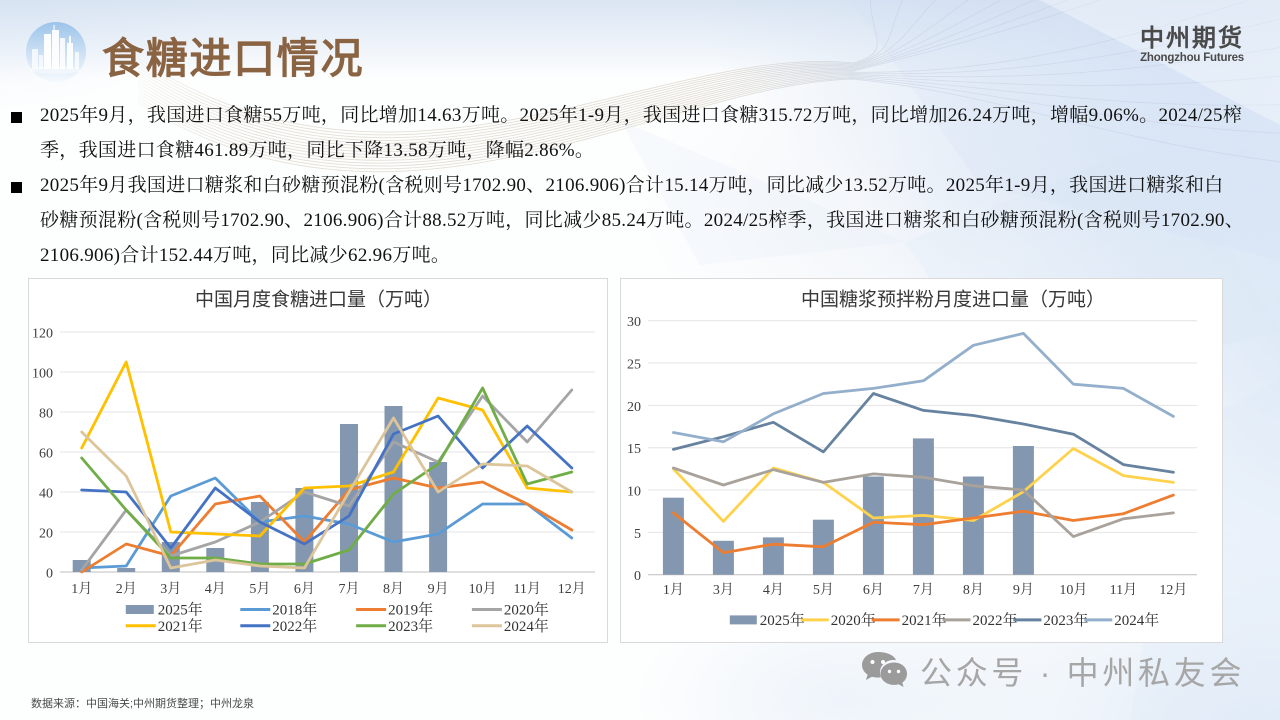  I want to click on svg-text: 40, so click(46, 494).